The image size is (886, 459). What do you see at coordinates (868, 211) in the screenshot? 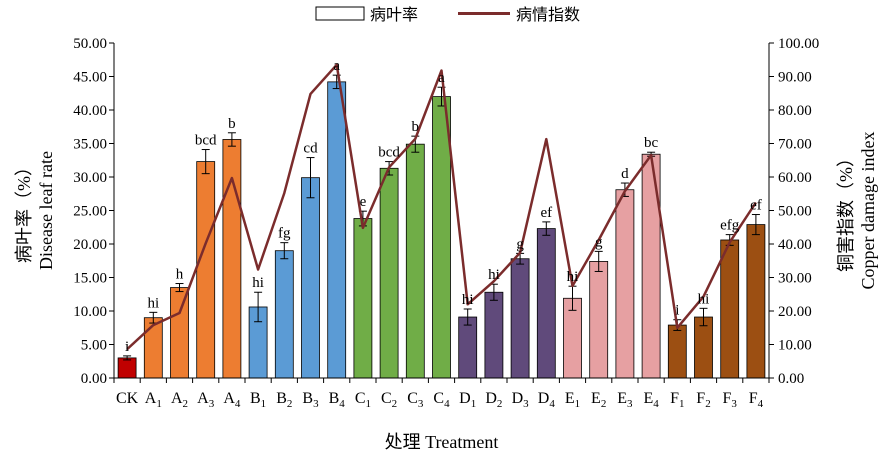
I see `right-axis-title-en: Copper damage index` at bounding box center [868, 211].